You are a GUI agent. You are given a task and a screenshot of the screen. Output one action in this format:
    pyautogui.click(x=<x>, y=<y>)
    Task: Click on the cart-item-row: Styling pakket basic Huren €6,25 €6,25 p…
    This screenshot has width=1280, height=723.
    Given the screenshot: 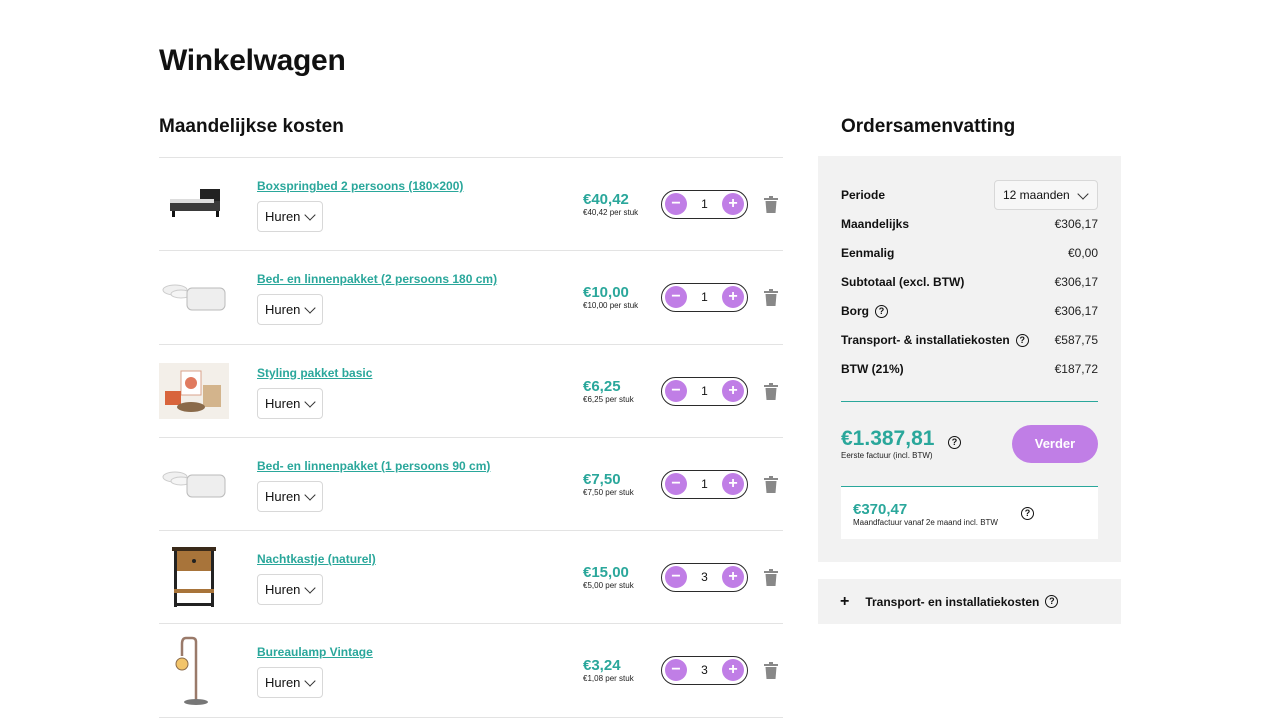 What is the action you would take?
    pyautogui.click(x=471, y=391)
    